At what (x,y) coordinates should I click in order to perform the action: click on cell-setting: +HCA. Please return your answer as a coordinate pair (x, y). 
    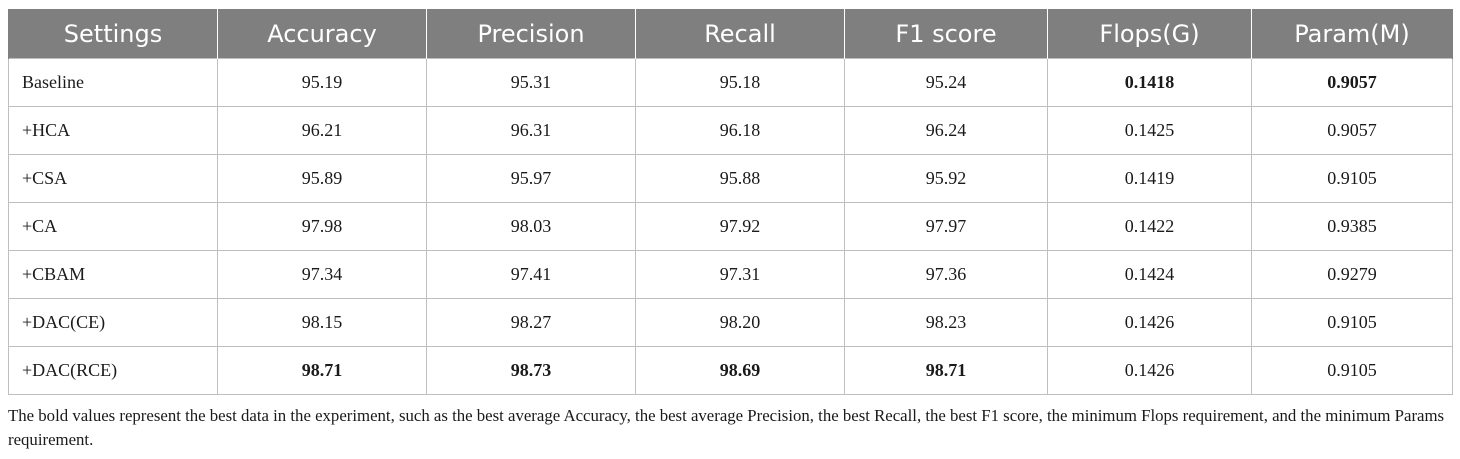
    Looking at the image, I should click on (113, 130).